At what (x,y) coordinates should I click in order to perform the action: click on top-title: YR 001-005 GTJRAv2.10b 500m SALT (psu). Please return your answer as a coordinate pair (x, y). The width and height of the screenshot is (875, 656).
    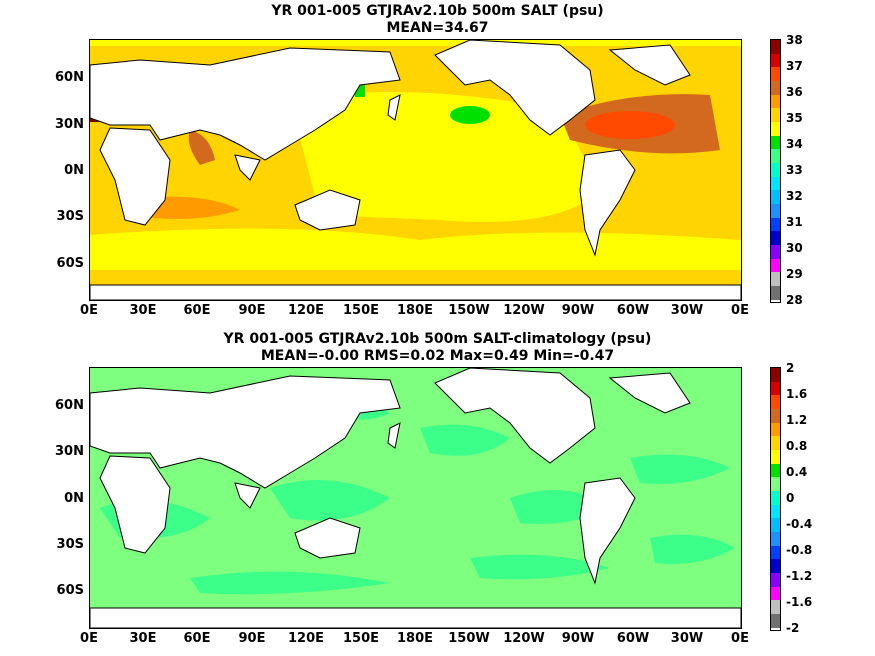
    Looking at the image, I should click on (437, 11).